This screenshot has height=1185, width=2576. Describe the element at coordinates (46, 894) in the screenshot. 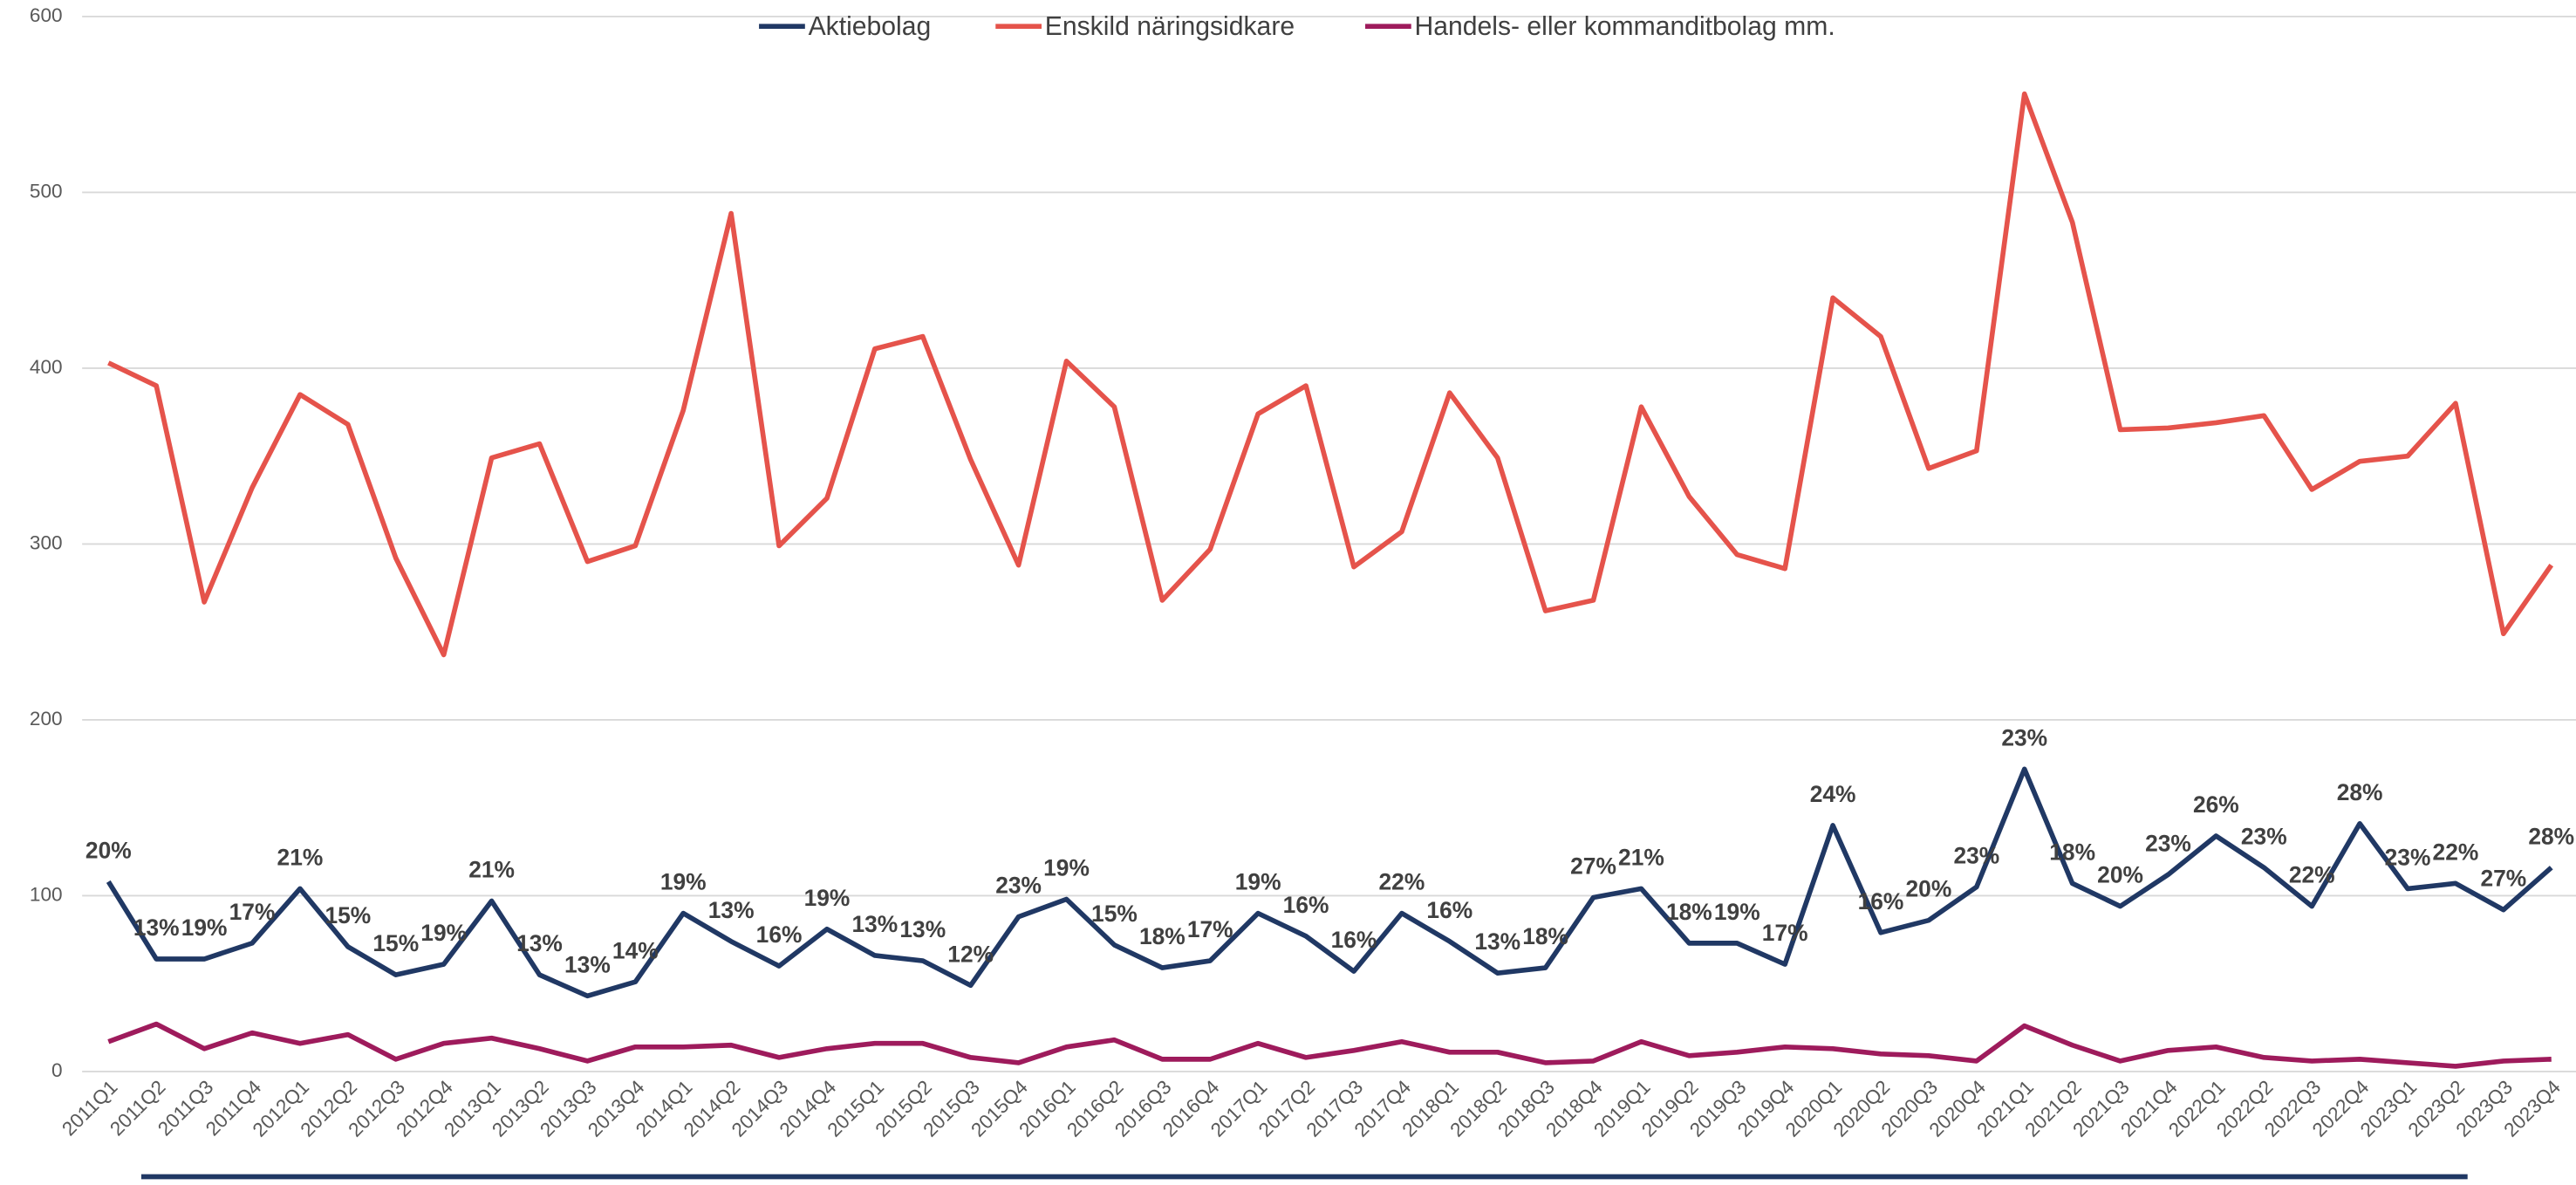

I see `y-tick-label: 100` at that location.